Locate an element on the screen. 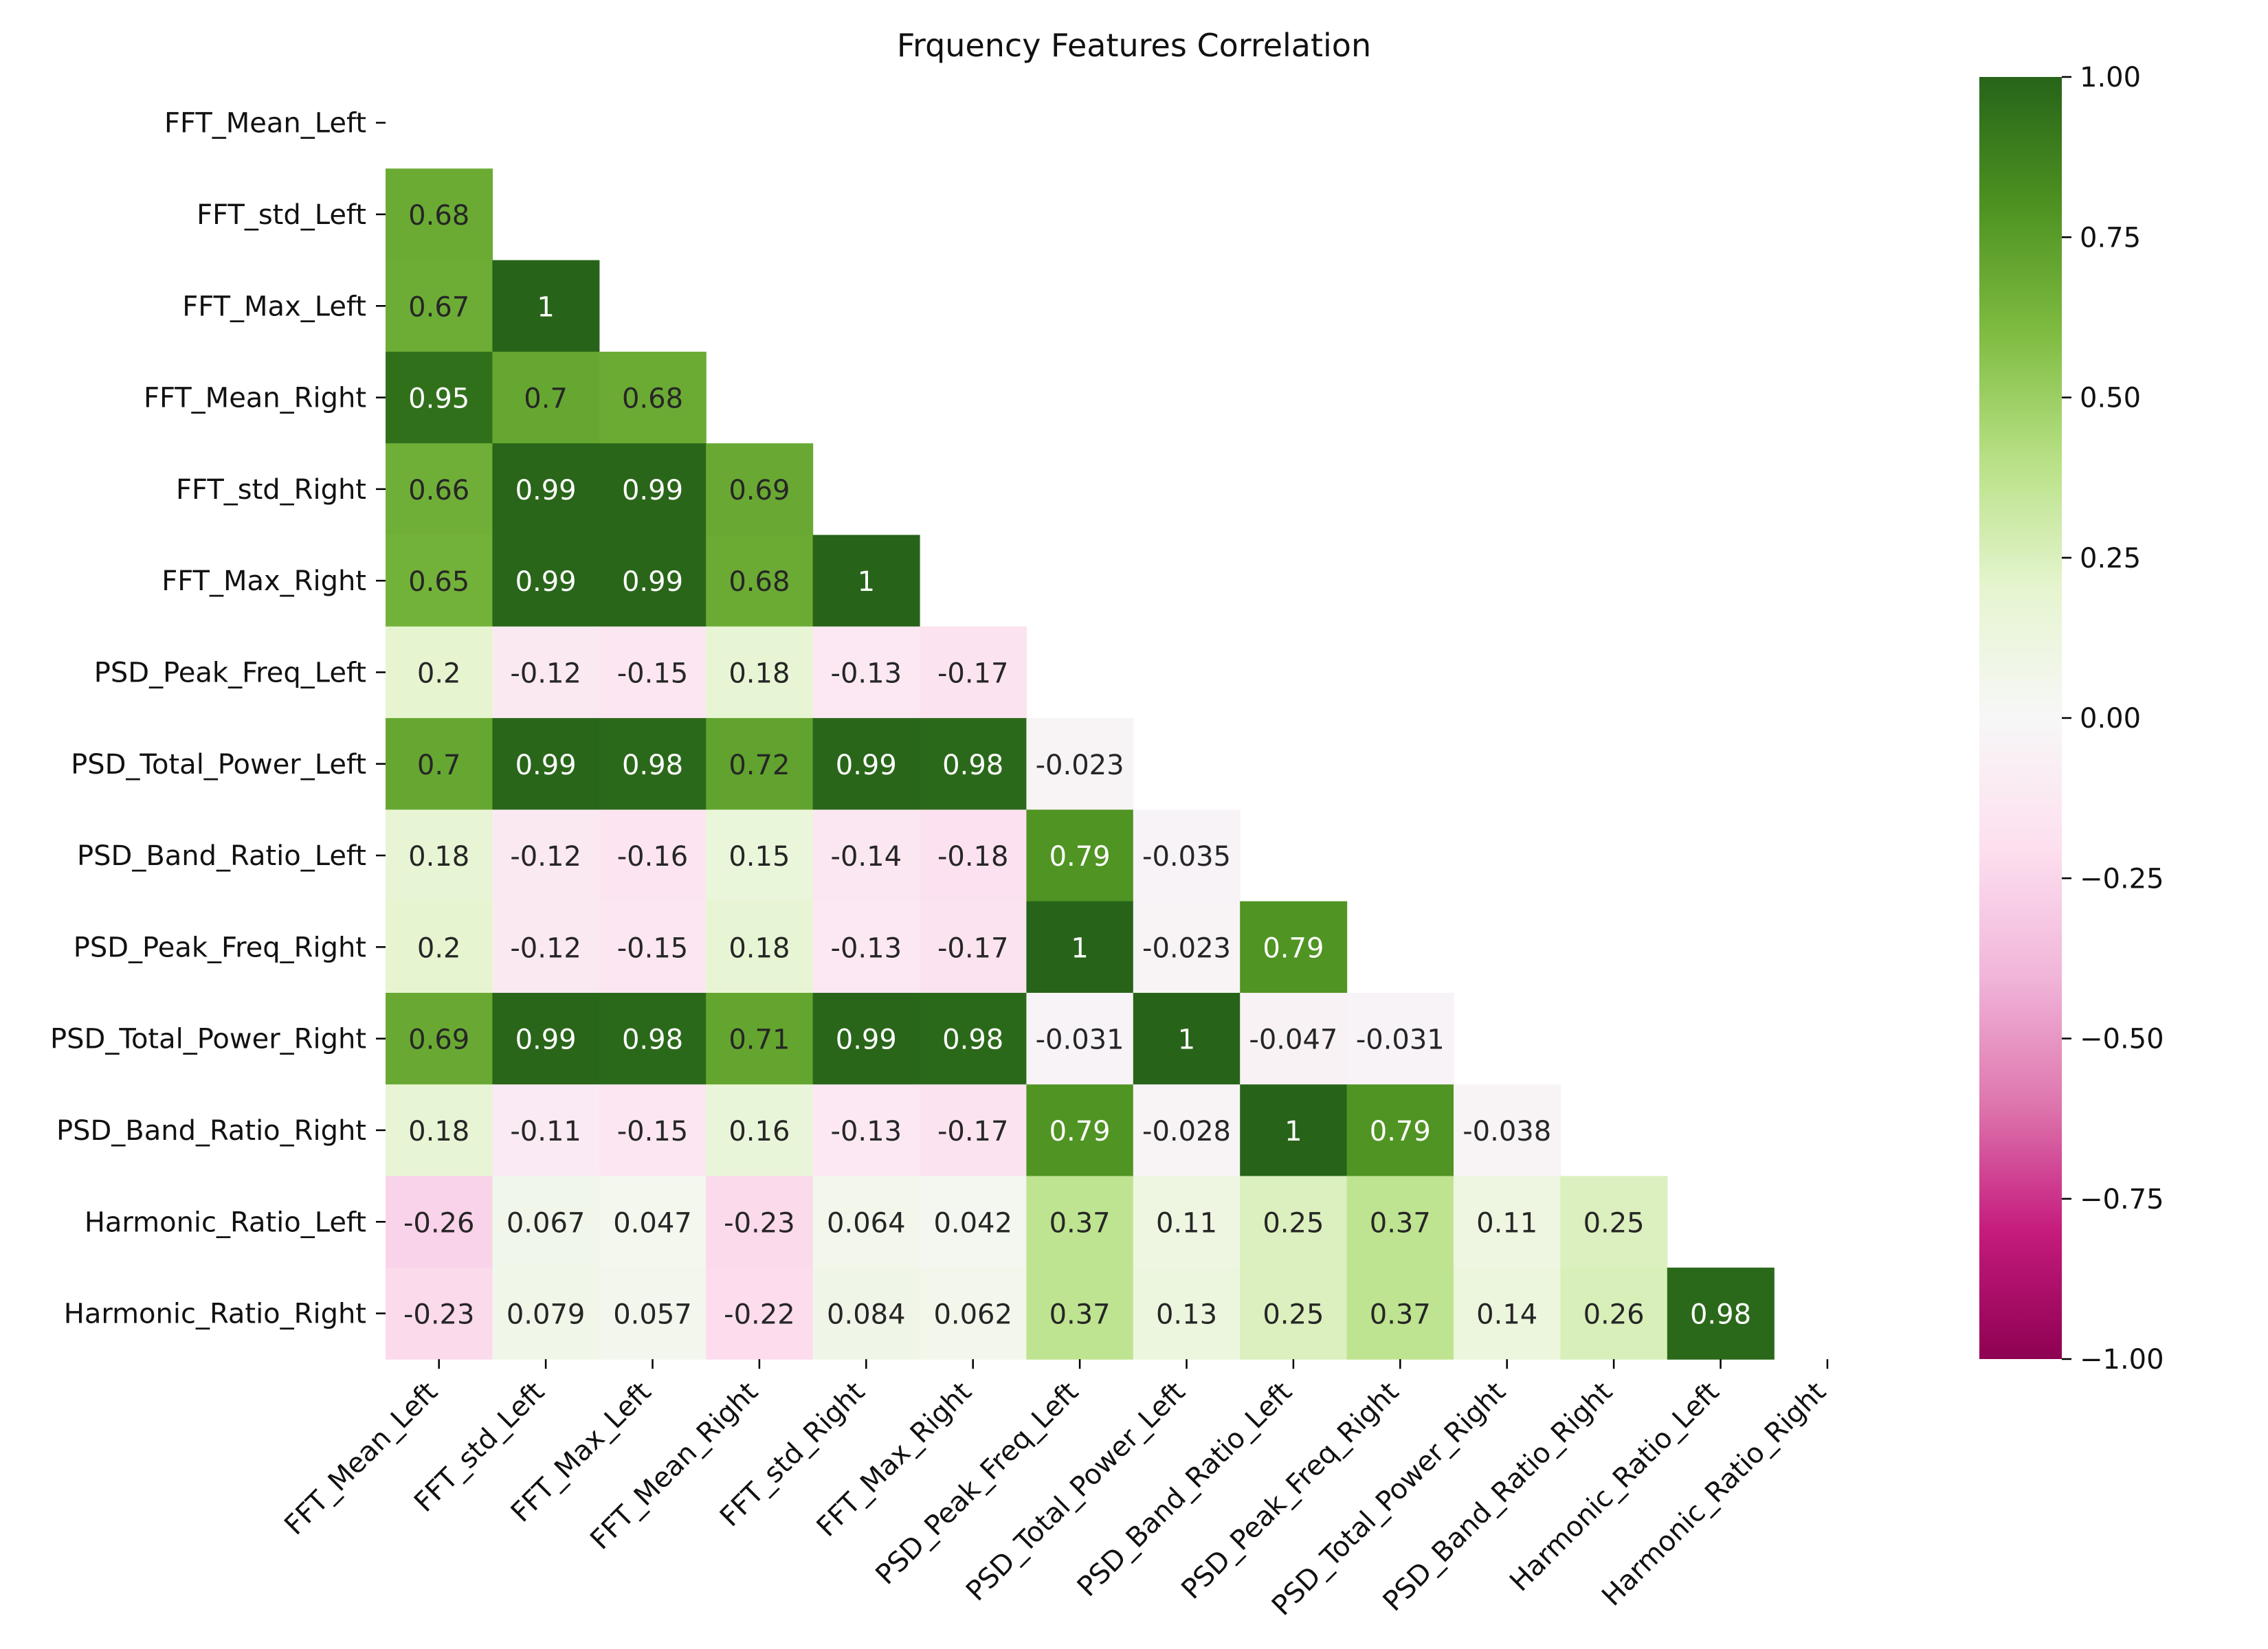 Image resolution: width=2268 pixels, height=1649 pixels. cell-value-label: -0.26 is located at coordinates (439, 1223).